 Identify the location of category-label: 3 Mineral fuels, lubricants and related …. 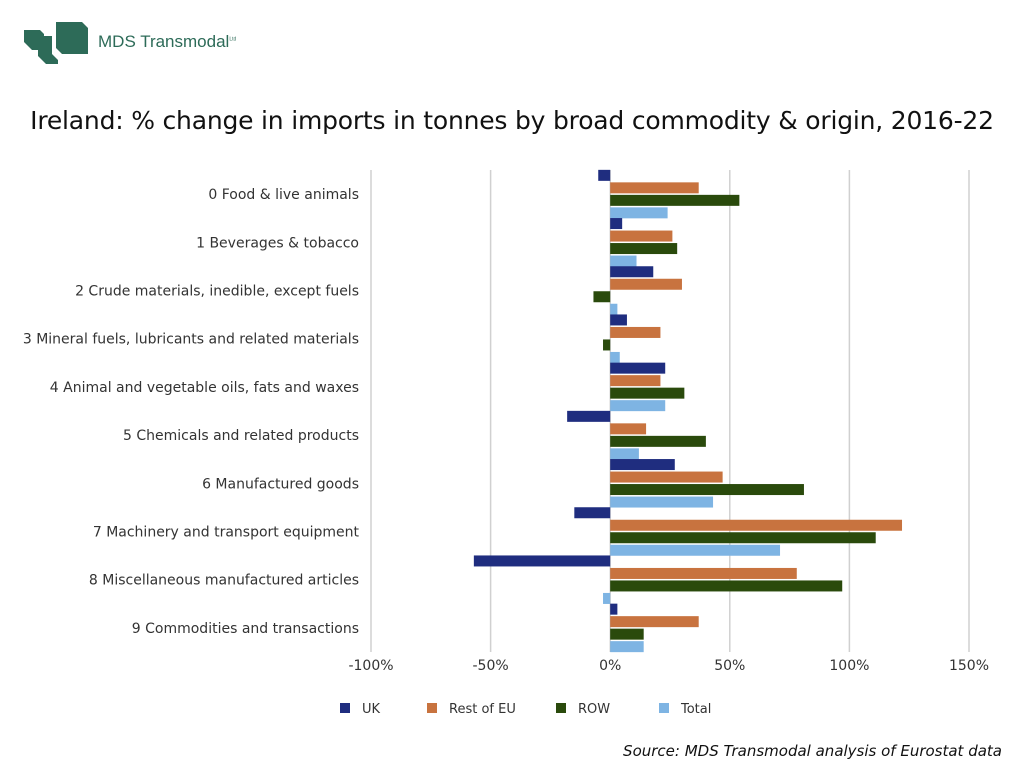
(191, 340).